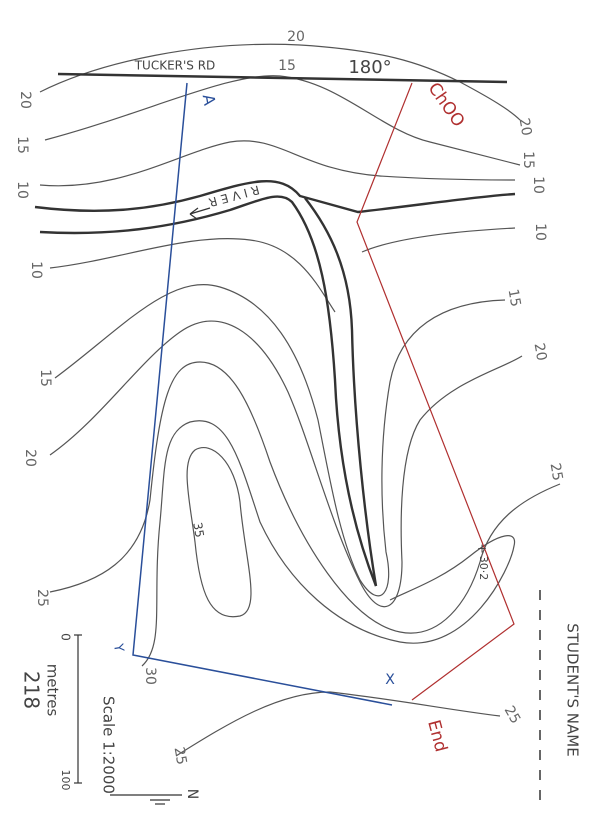 The width and height of the screenshot is (597, 813). Describe the element at coordinates (369, 67) in the screenshot. I see `bearing: 180°` at that location.